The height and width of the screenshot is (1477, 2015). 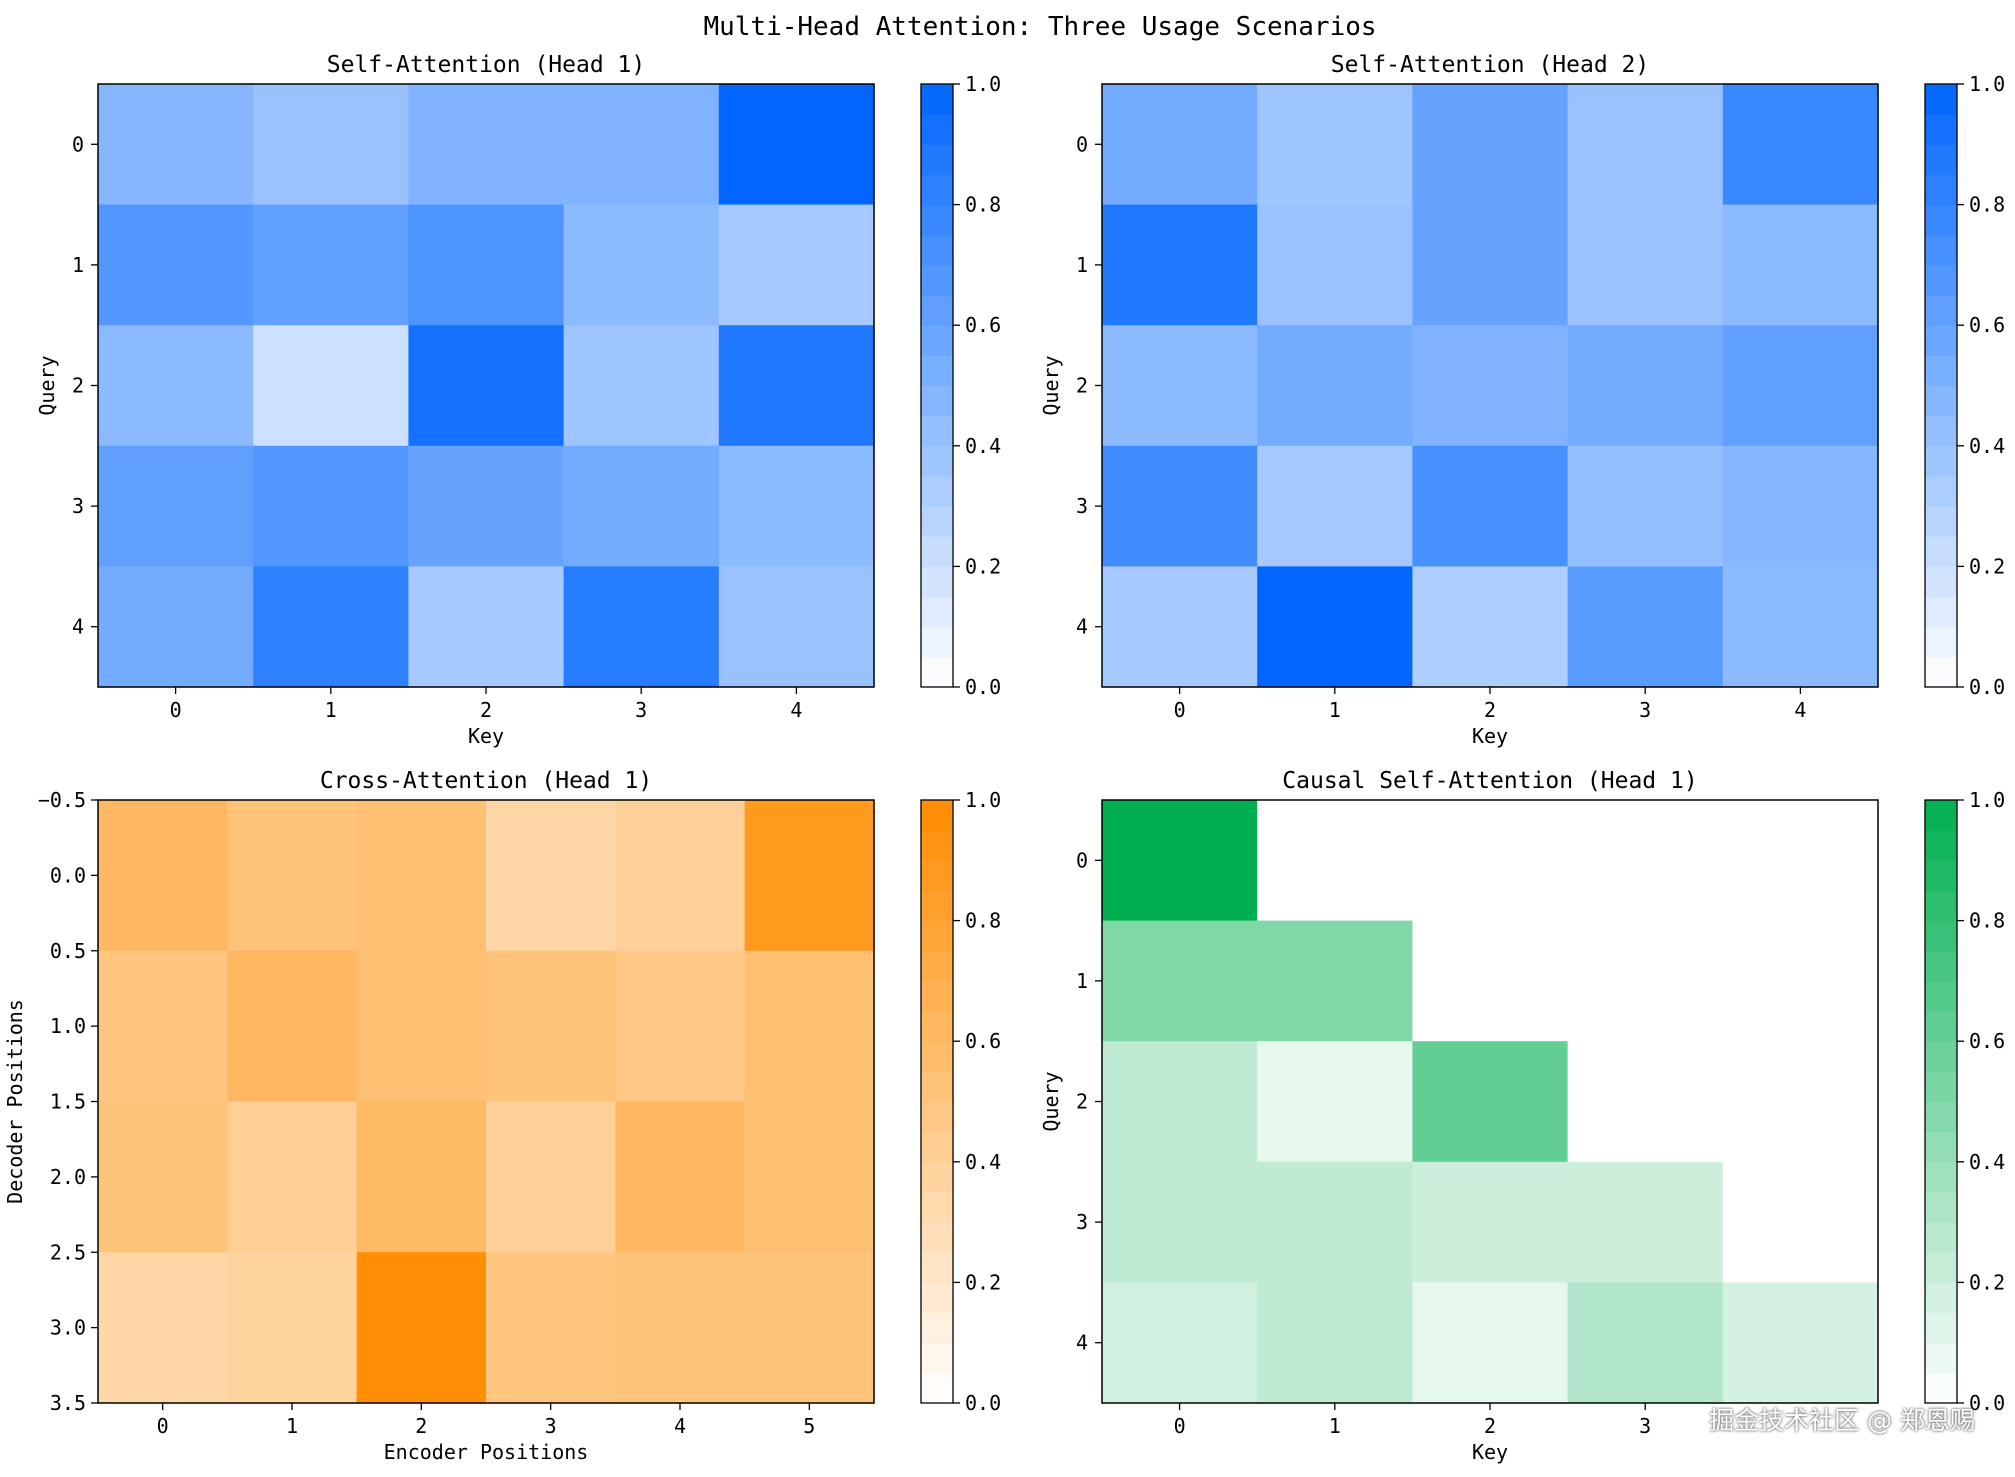 I want to click on y-axis-label: Decoder Positions, so click(x=15, y=1101).